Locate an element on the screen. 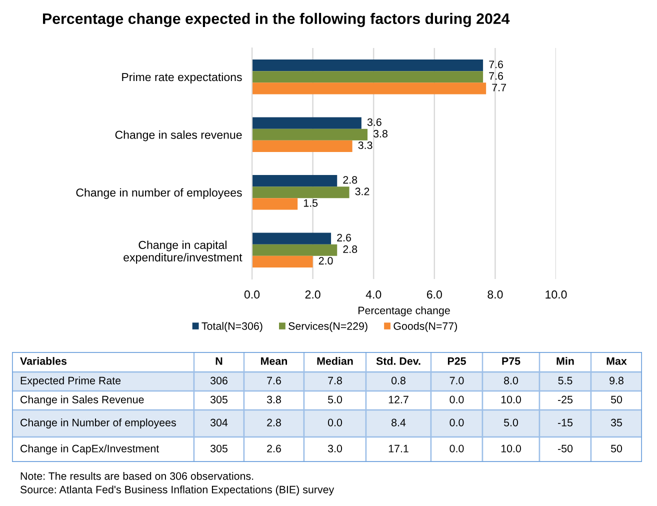 The image size is (657, 506). data-label: 0.8 is located at coordinates (398, 380).